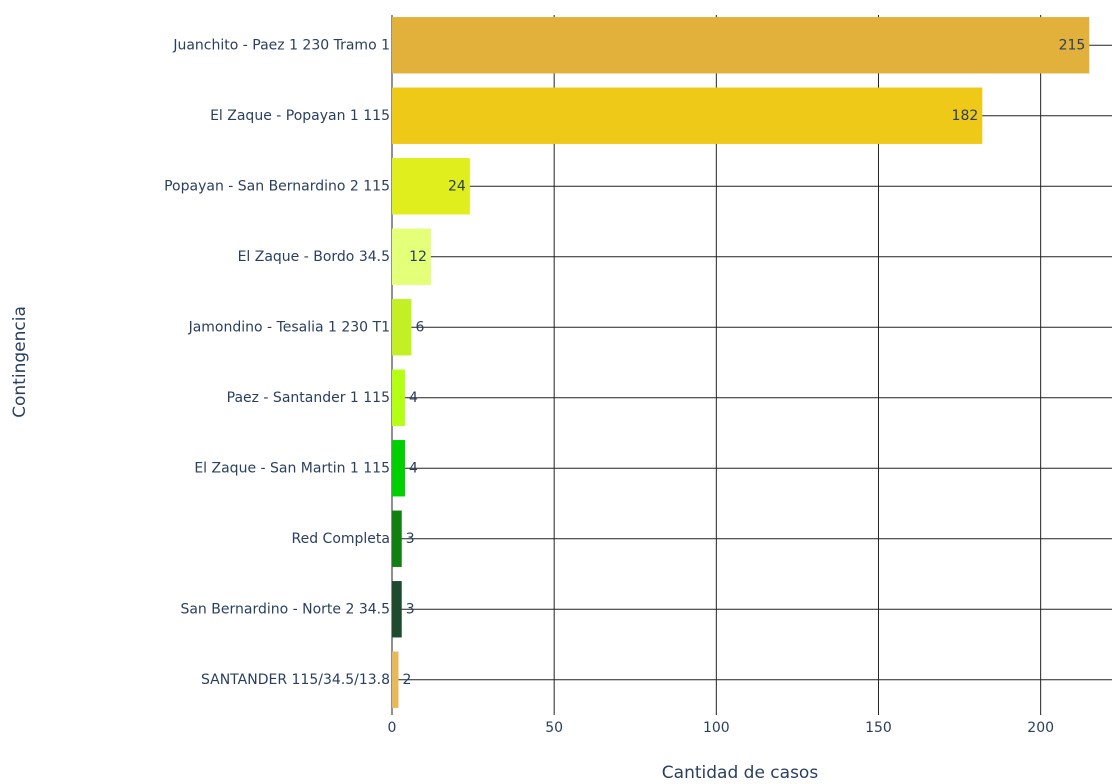 The height and width of the screenshot is (784, 1112). Describe the element at coordinates (295, 680) in the screenshot. I see `y-tick-label: SANTANDER 115/34.5/13.8` at that location.